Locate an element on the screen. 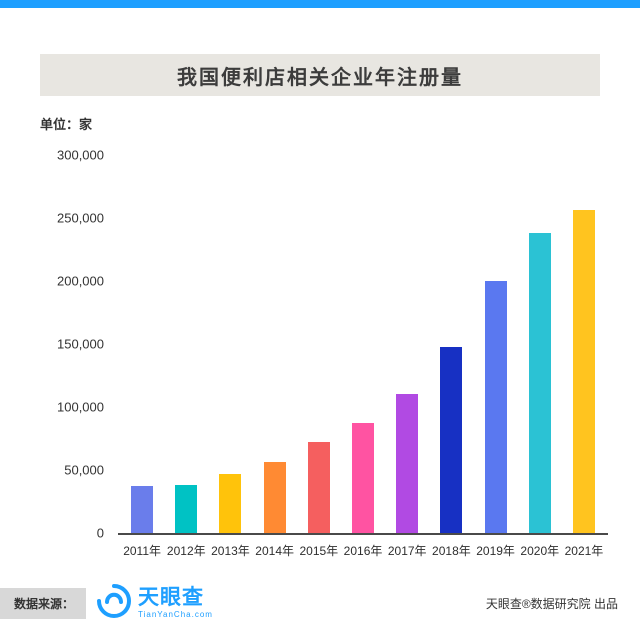  top-accent-bar is located at coordinates (320, 4).